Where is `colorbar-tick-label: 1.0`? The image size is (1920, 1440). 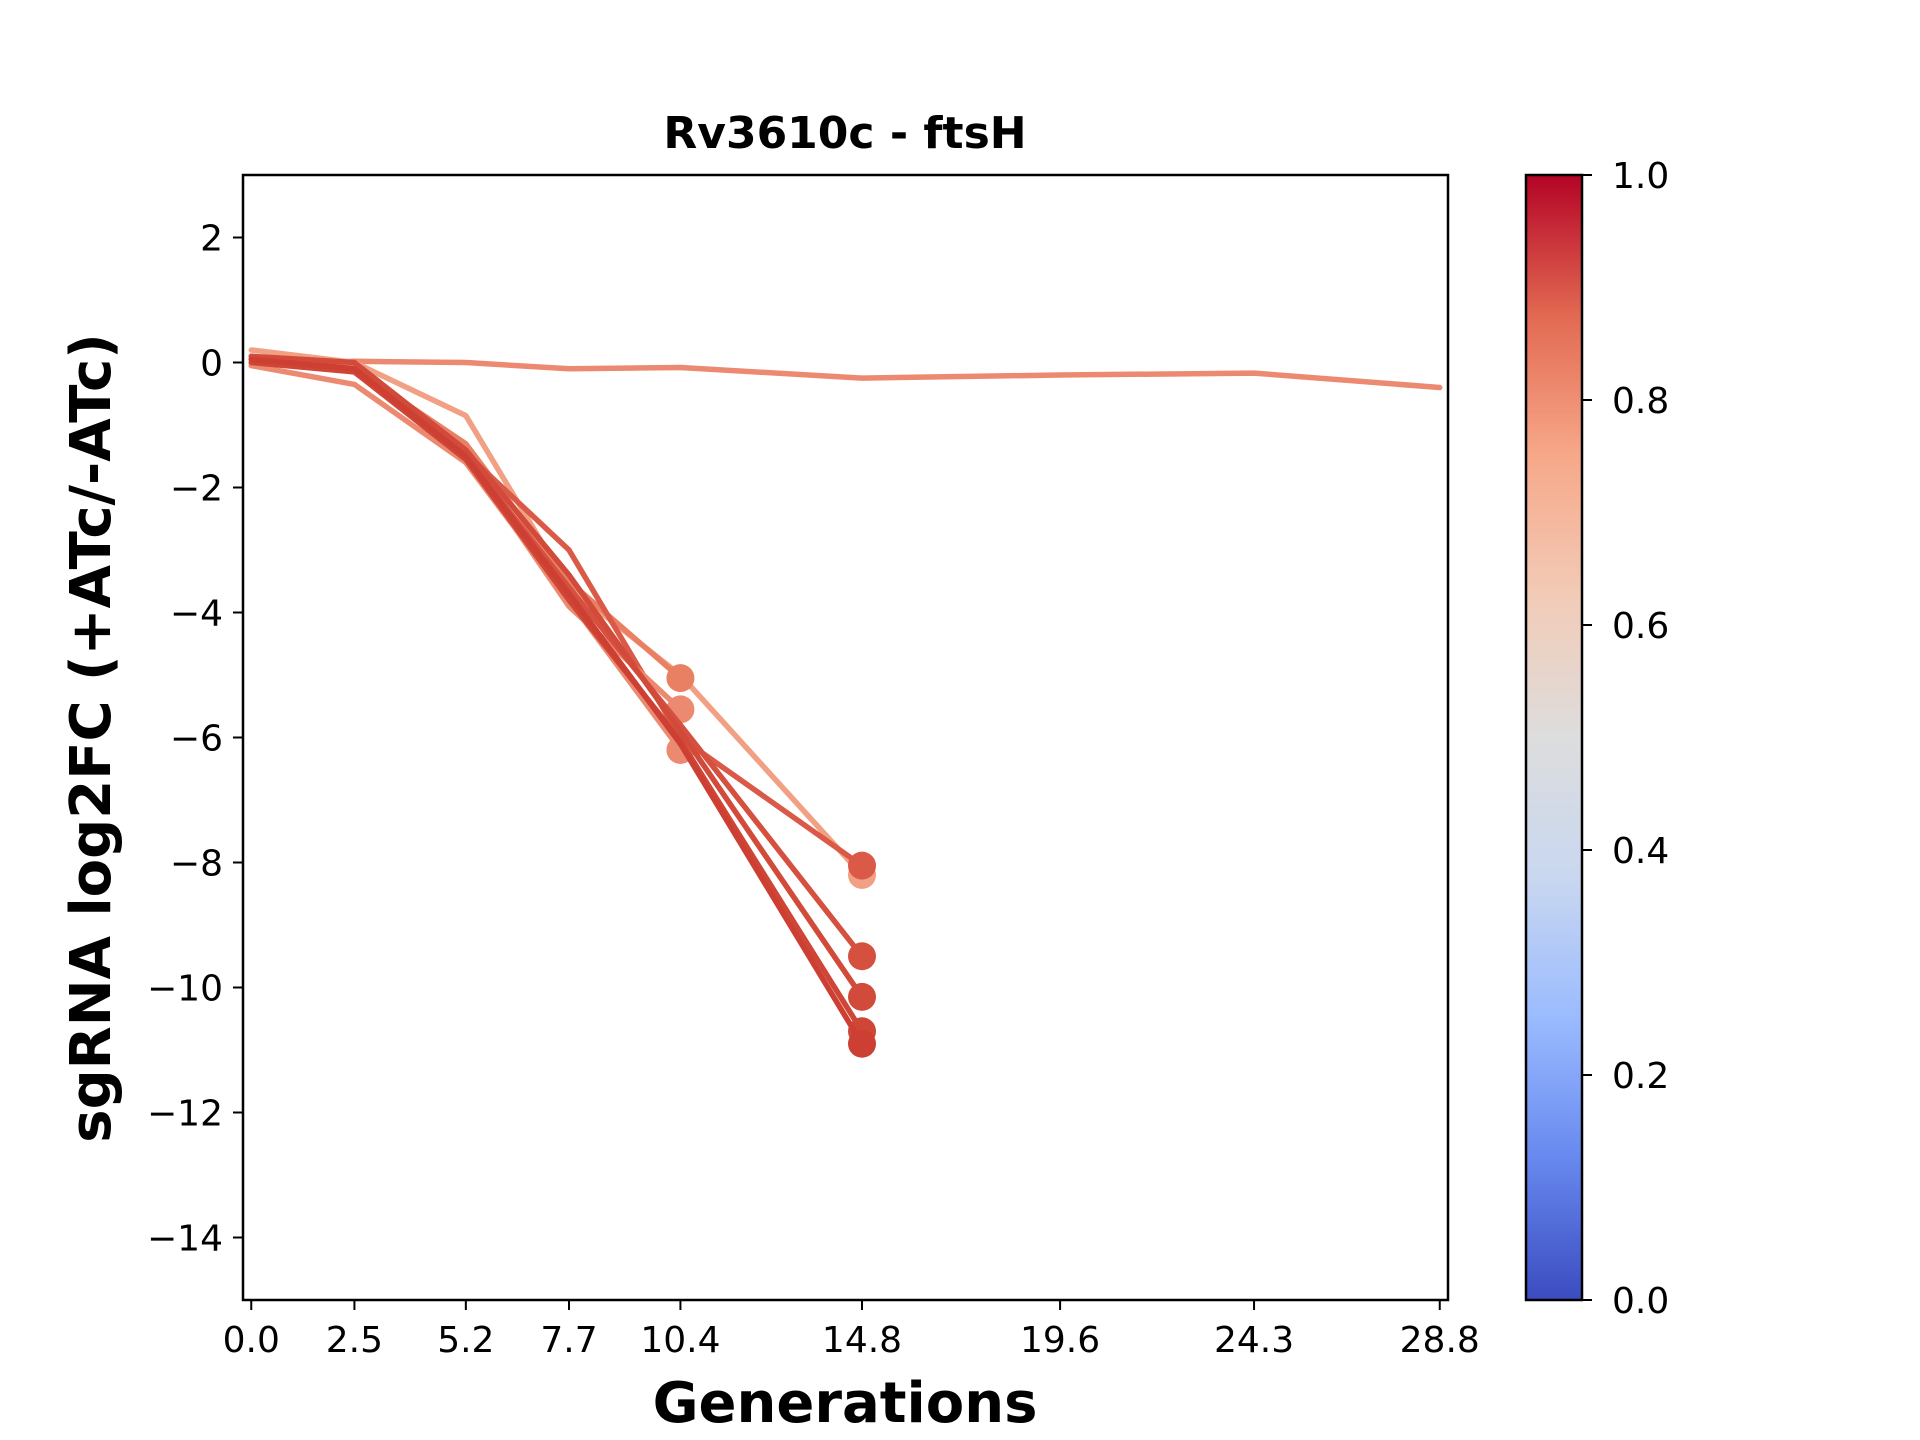
colorbar-tick-label: 1.0 is located at coordinates (1640, 176).